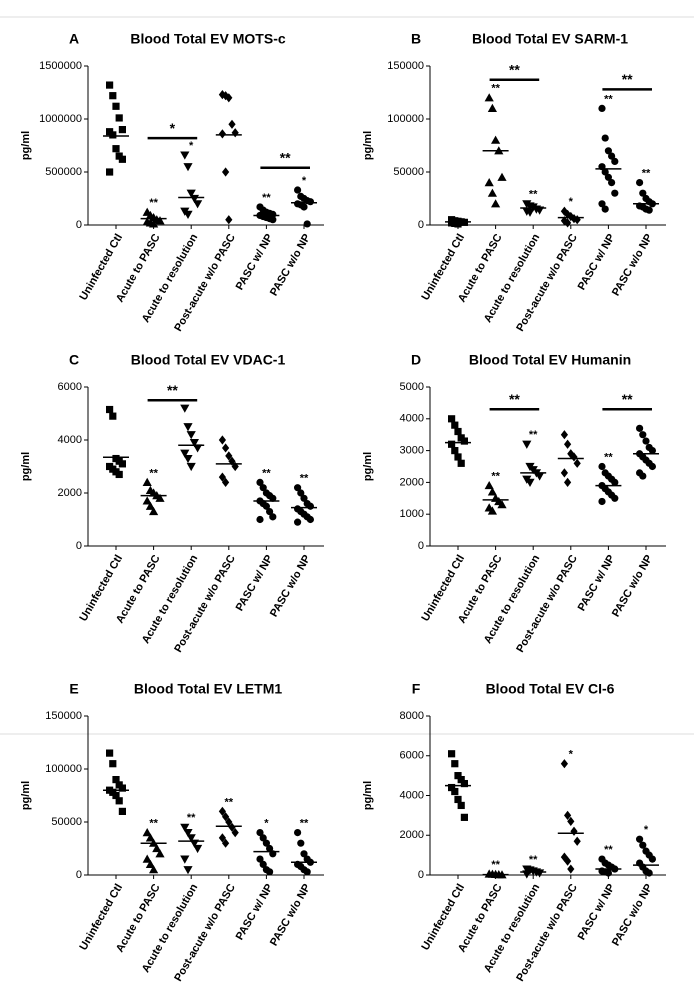  I want to click on y-tick-label: 2000, so click(70, 493).